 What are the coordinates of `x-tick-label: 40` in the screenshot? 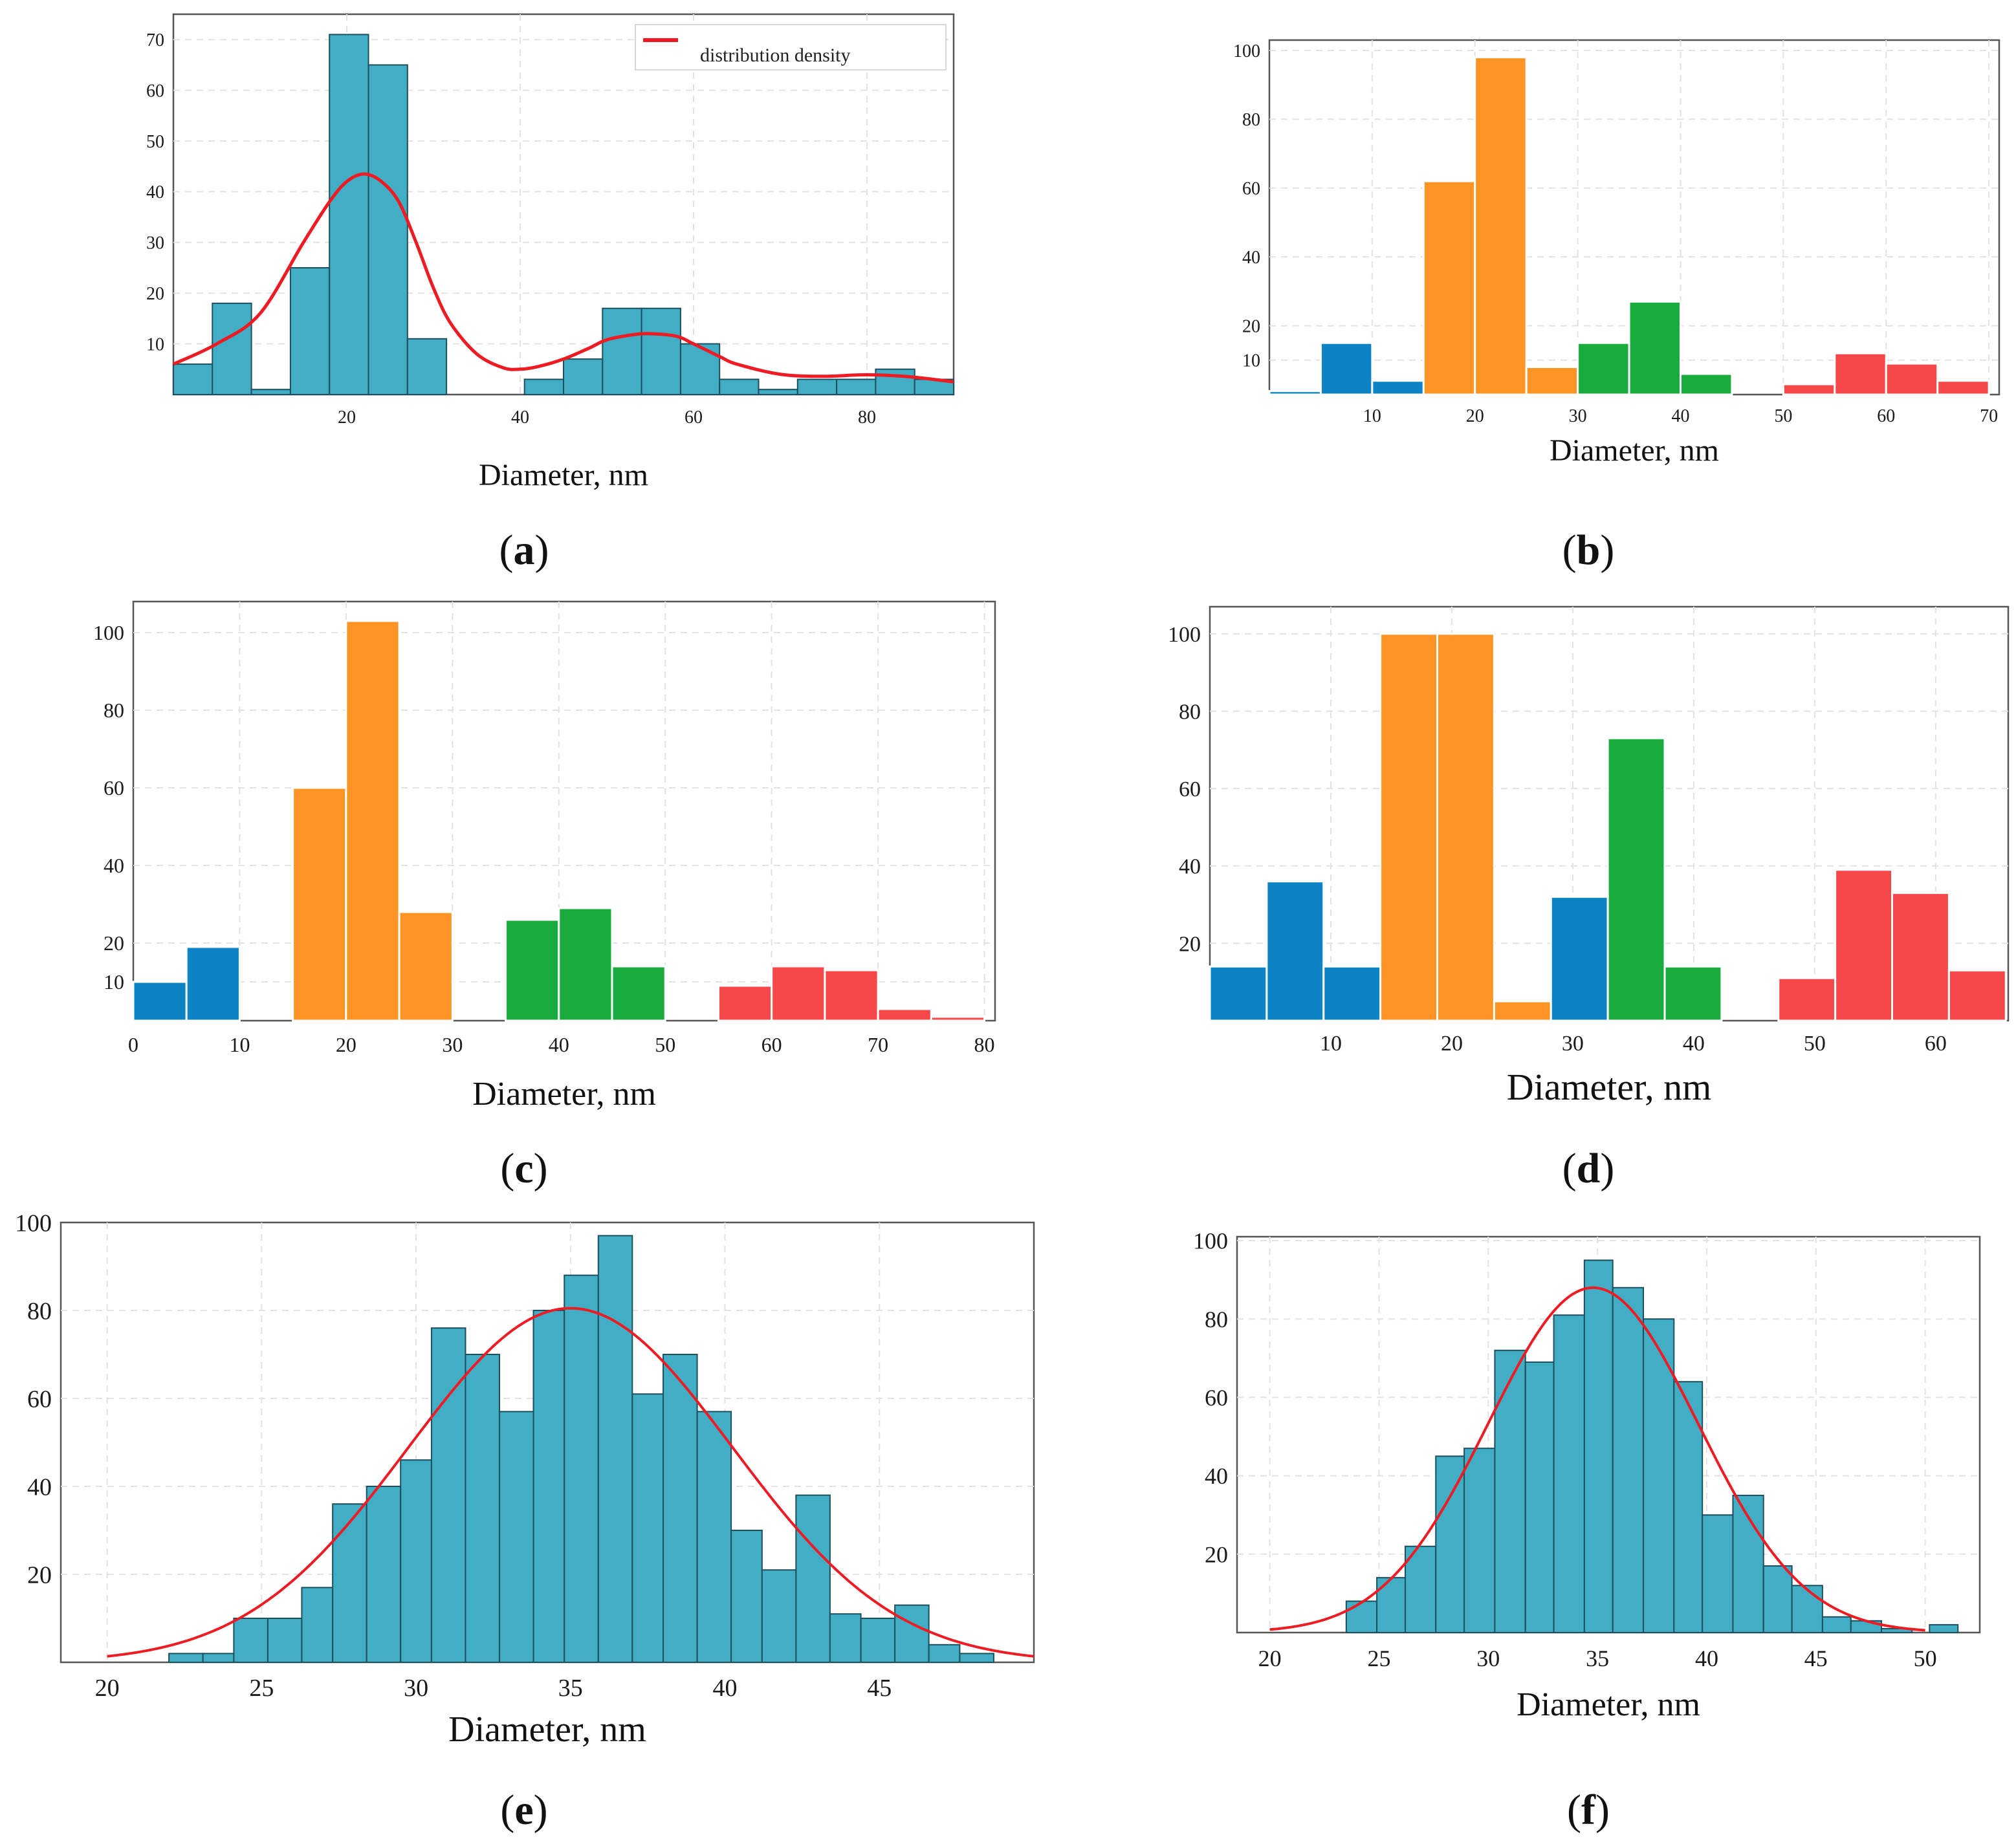 It's located at (1706, 1658).